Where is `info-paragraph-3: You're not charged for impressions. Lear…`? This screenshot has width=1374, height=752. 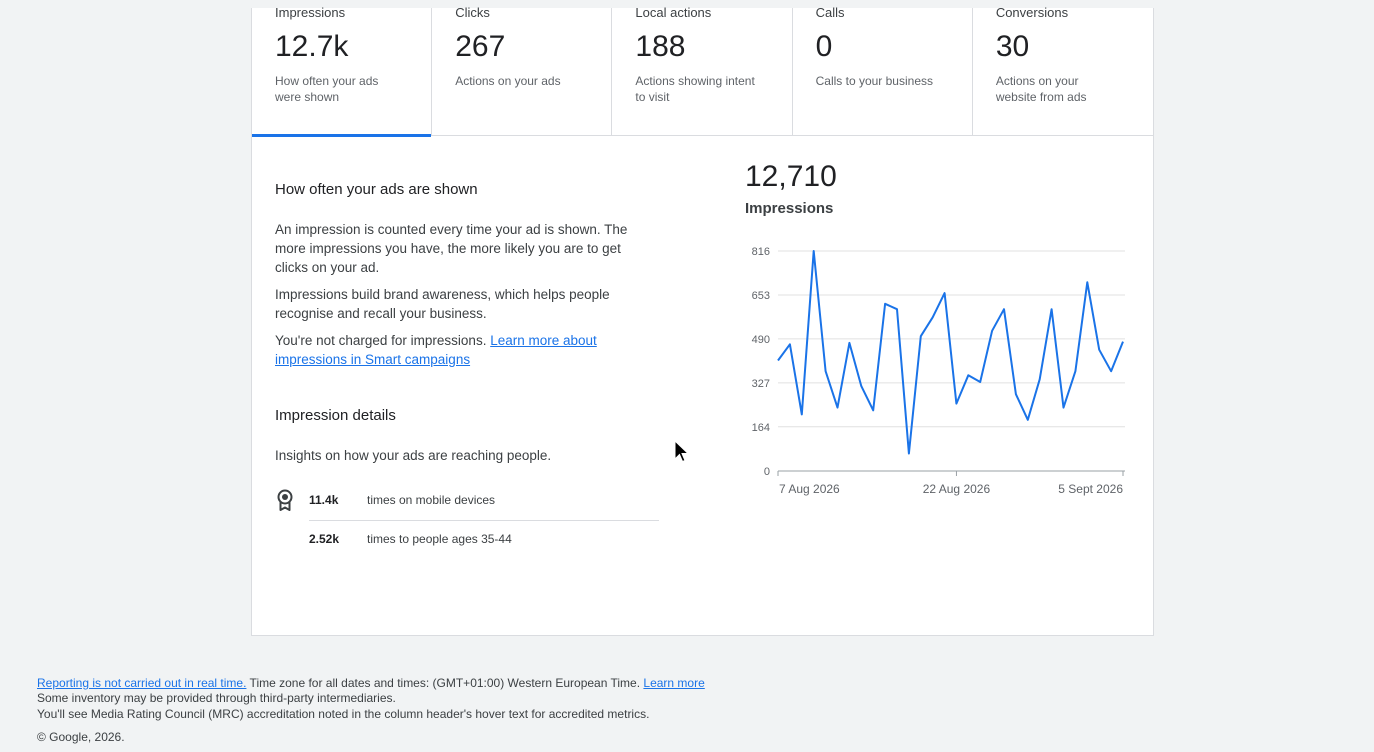
info-paragraph-3: You're not charged for impressions. Lear… is located at coordinates (465, 350).